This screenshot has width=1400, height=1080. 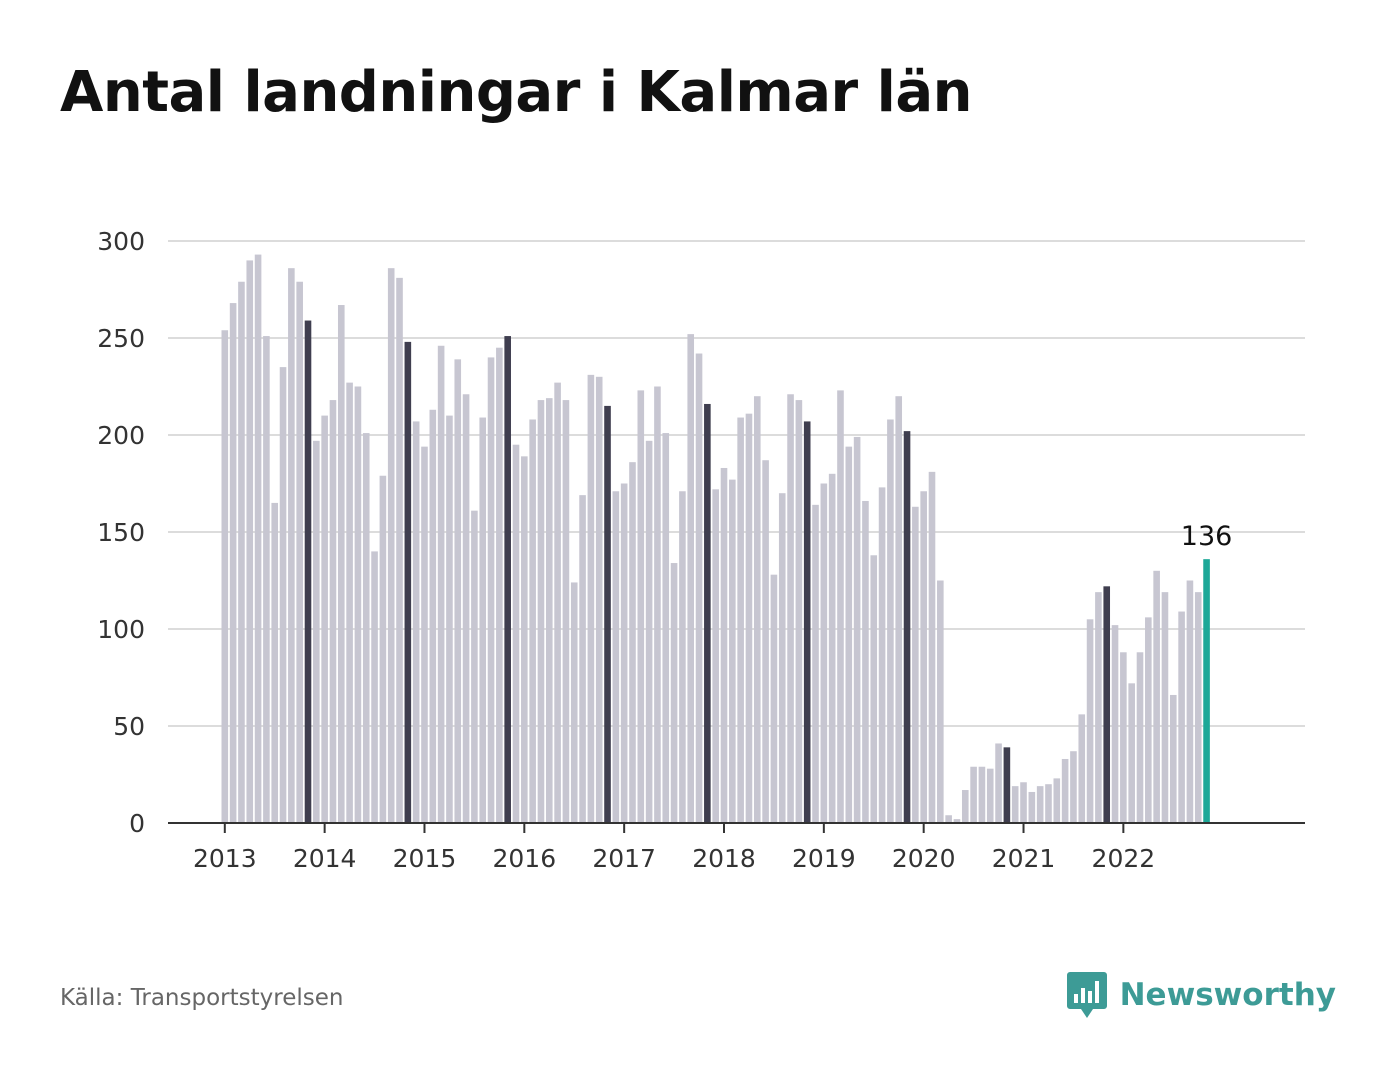 What do you see at coordinates (121, 241) in the screenshot?
I see `y-tick-label: 300` at bounding box center [121, 241].